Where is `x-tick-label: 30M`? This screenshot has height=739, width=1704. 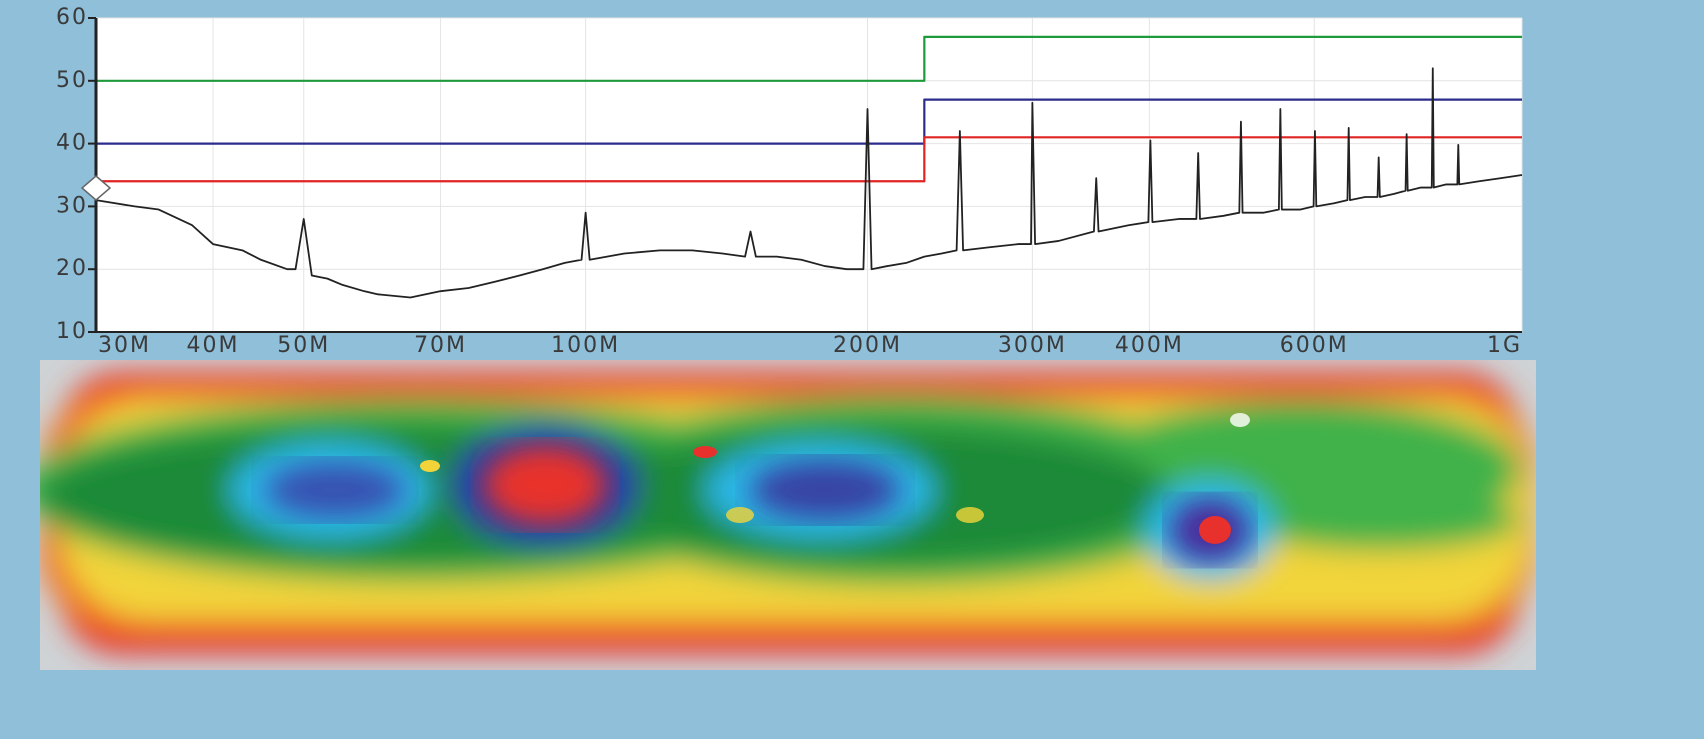
x-tick-label: 30M is located at coordinates (124, 345).